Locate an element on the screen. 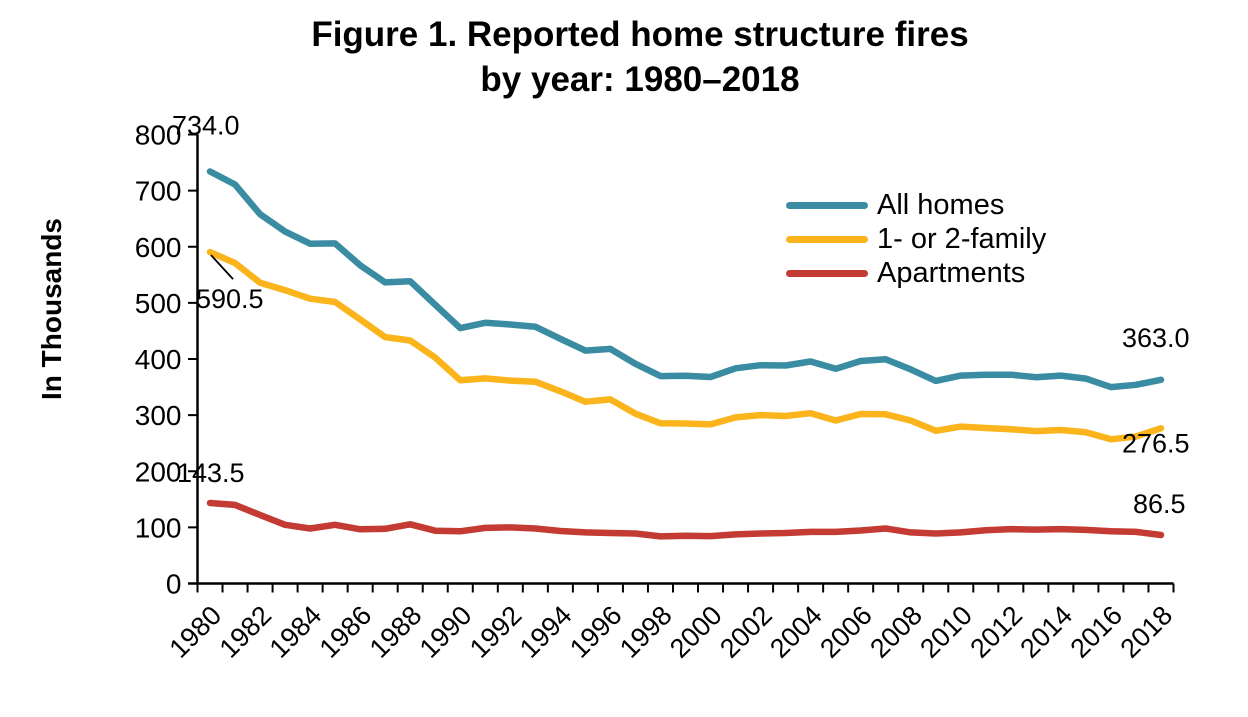 The image size is (1248, 717). data-label-734.0: 734.0 is located at coordinates (206, 126).